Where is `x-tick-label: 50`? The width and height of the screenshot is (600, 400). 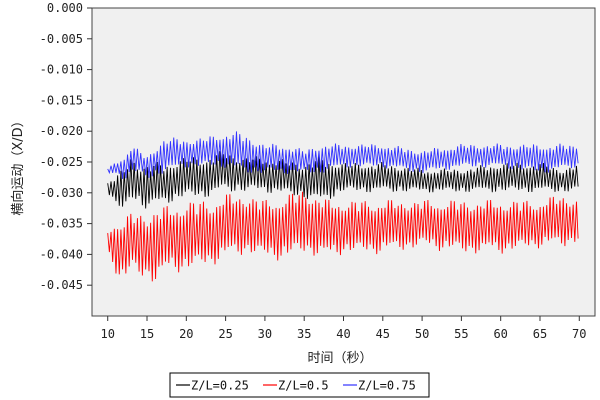
x-tick-label: 50 is located at coordinates (422, 334).